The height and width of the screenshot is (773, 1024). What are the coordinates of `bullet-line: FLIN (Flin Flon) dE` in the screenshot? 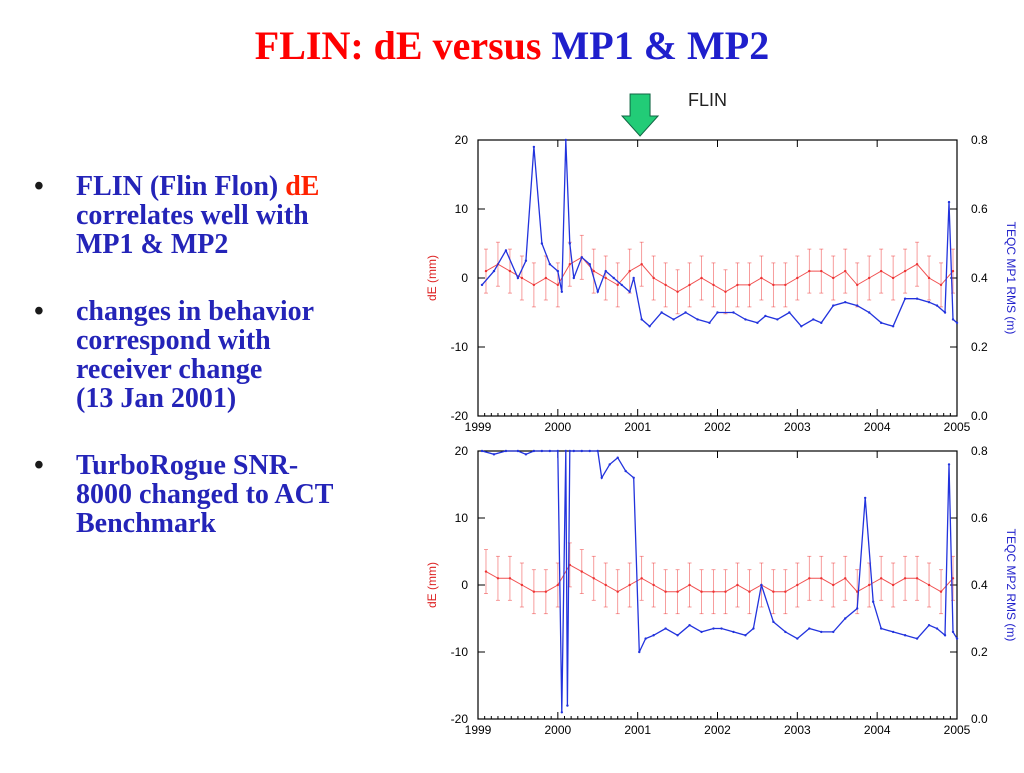 It's located at (235, 186).